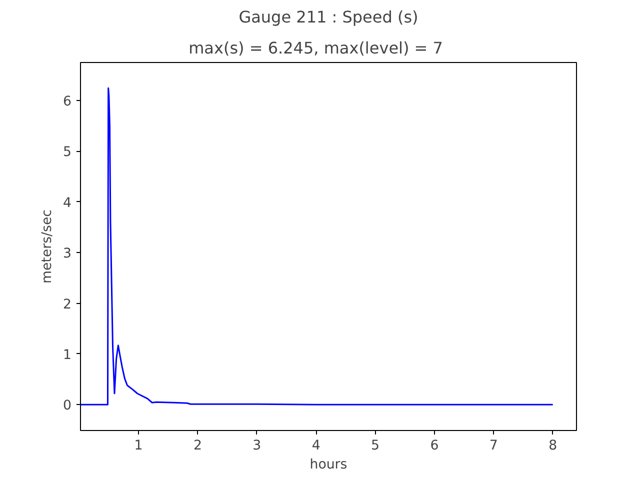 The image size is (640, 480). What do you see at coordinates (315, 48) in the screenshot?
I see `chart-subtitle: max(s) = 6.245, max(level) = 7` at bounding box center [315, 48].